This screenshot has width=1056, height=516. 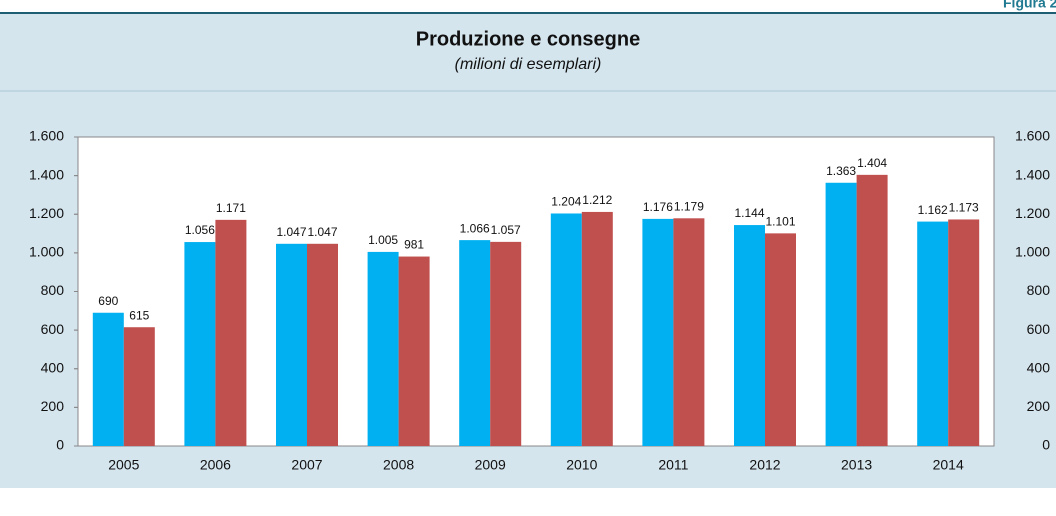 I want to click on y-tick-label: 400, so click(x=53, y=367).